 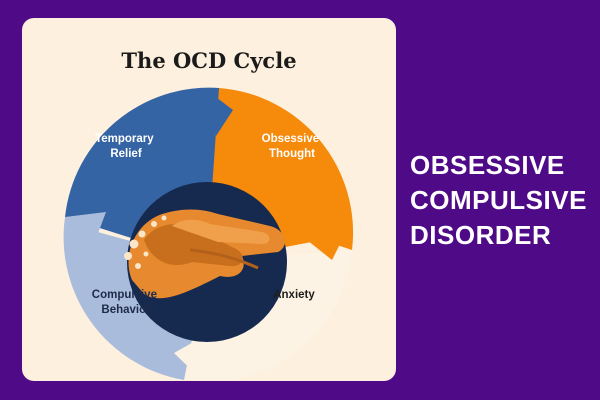 What do you see at coordinates (126, 146) in the screenshot?
I see `label-temporary-relief: Temporary Relief` at bounding box center [126, 146].